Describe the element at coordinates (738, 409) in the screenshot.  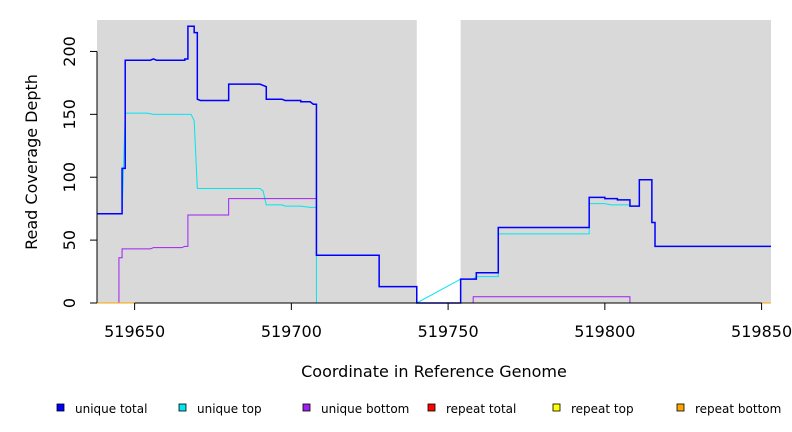
I see `legend-label: repeat bottom` at that location.